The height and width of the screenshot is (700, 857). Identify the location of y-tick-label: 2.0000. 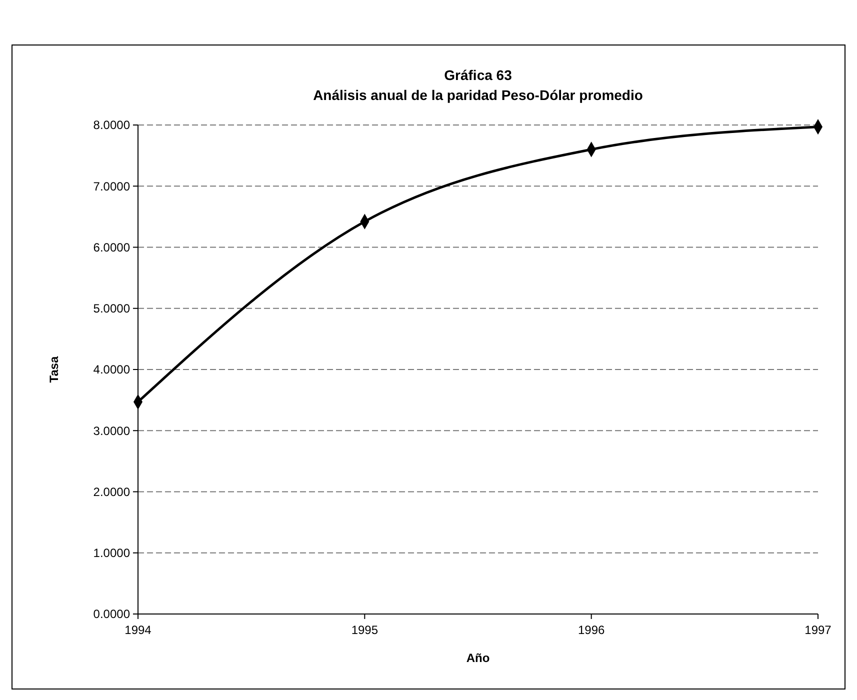
(111, 491).